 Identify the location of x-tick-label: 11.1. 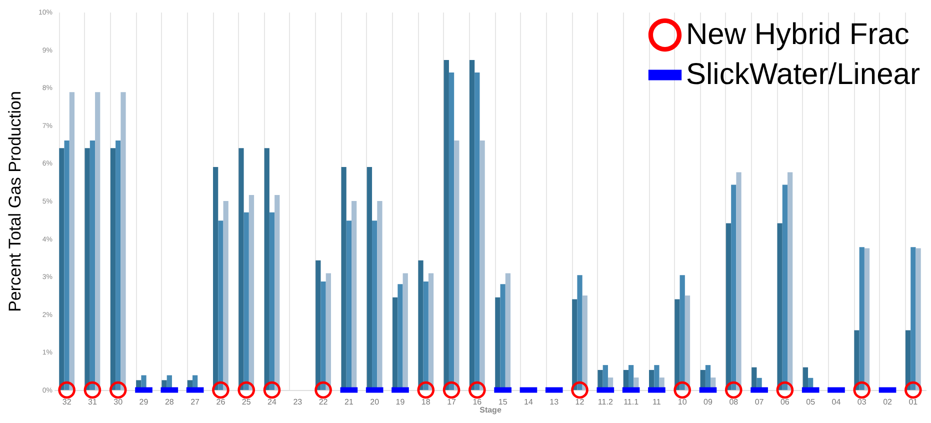
(632, 402).